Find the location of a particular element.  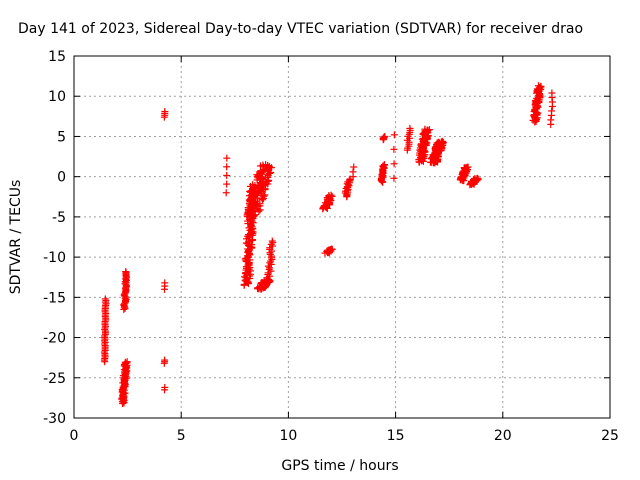

x-tick-label: 0 is located at coordinates (74, 436).